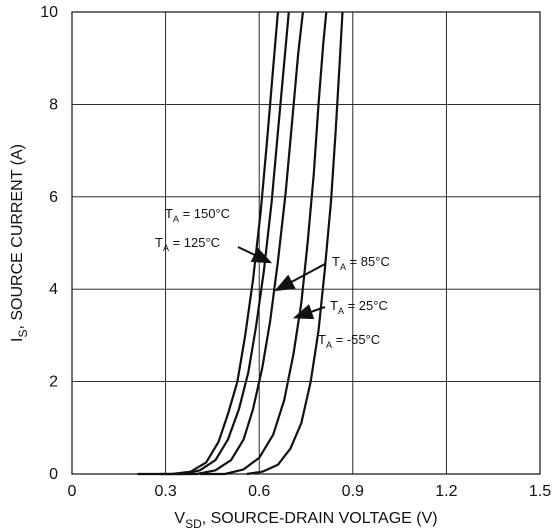  What do you see at coordinates (165, 491) in the screenshot?
I see `x-tick-label: 0.3` at bounding box center [165, 491].